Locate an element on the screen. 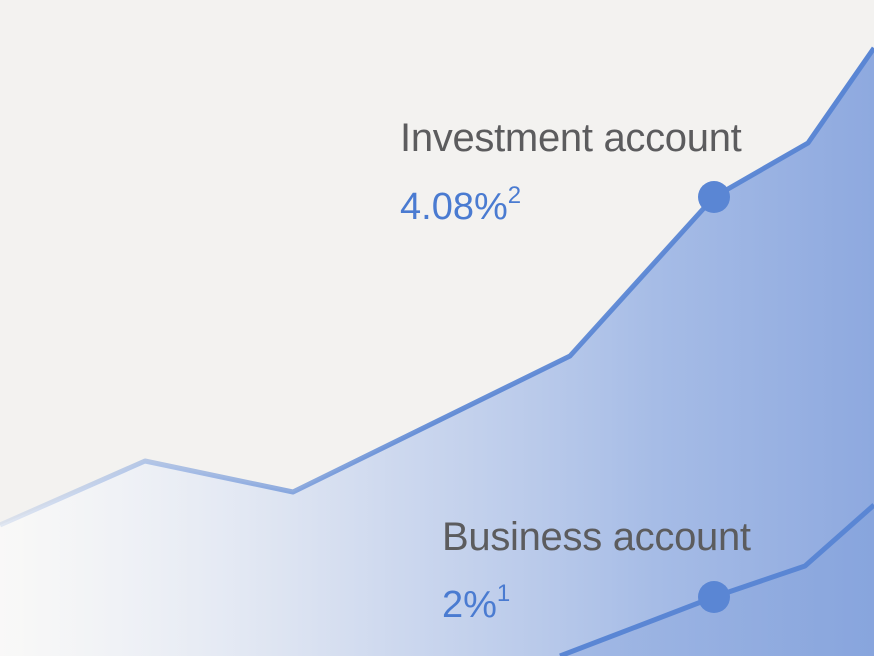 The image size is (874, 656). business-footnote: 1 is located at coordinates (503, 593).